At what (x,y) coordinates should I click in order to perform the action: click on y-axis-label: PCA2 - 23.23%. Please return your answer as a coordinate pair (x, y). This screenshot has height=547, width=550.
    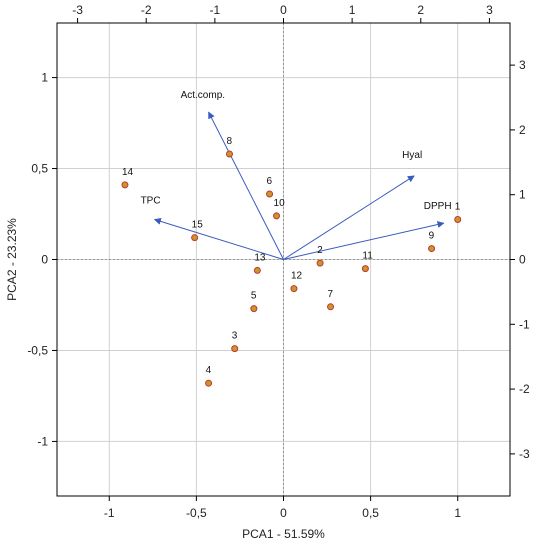
    Looking at the image, I should click on (12, 259).